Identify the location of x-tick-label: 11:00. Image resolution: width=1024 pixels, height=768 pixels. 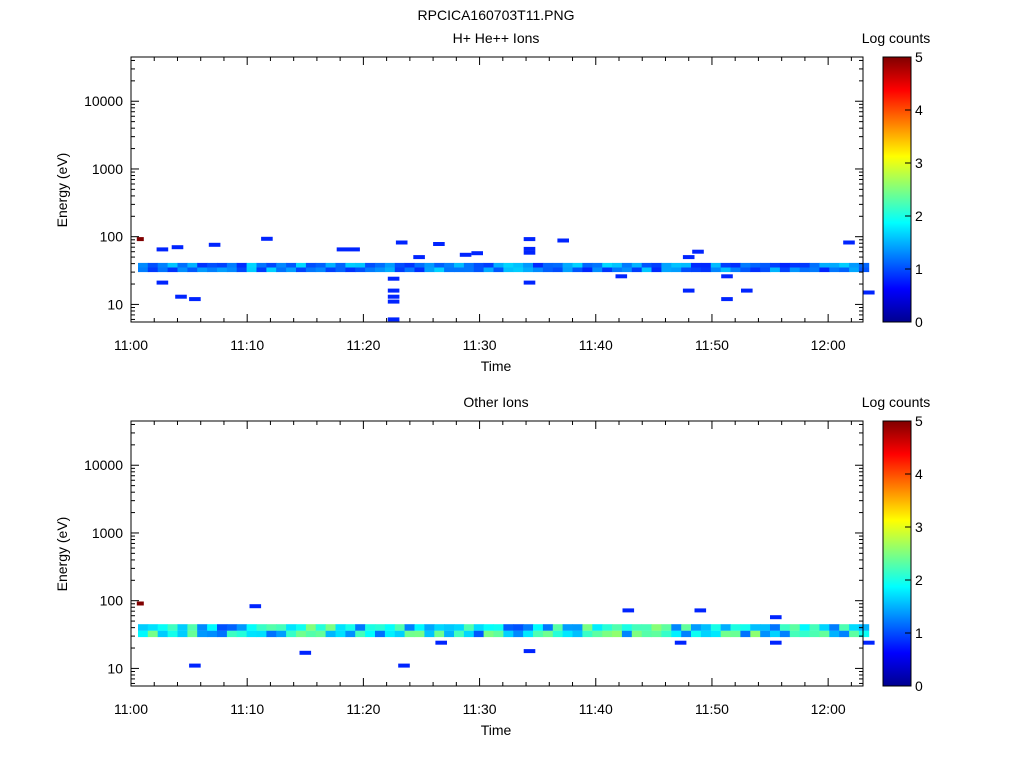
(131, 709).